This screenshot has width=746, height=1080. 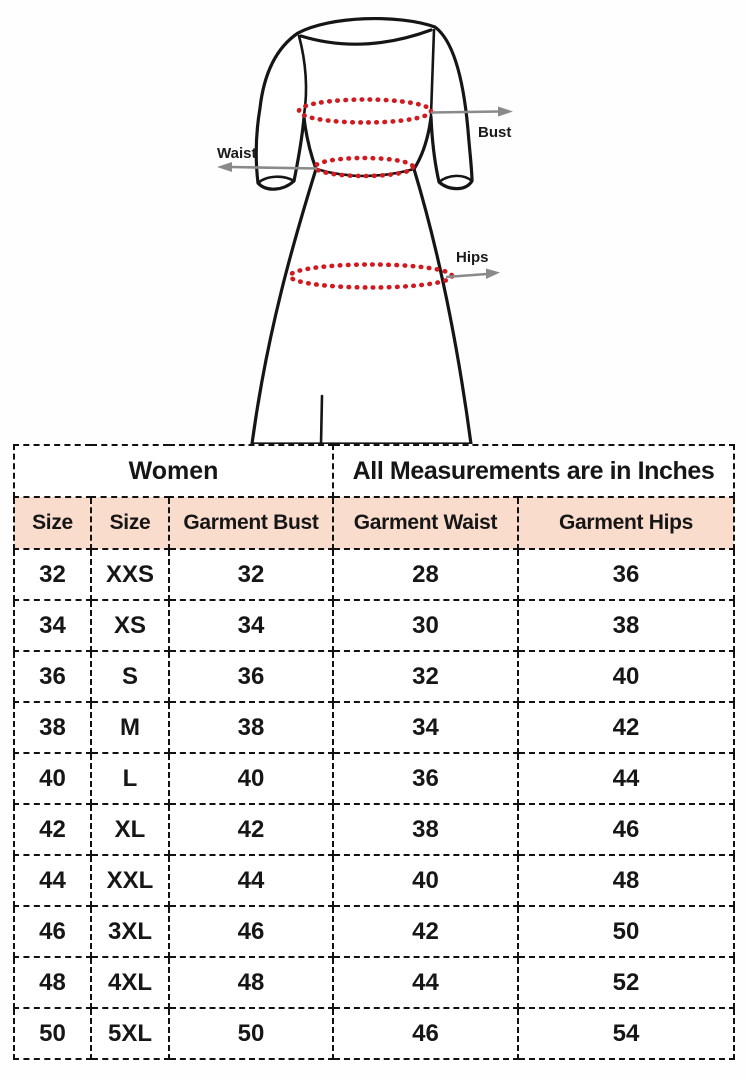 What do you see at coordinates (276, 180) in the screenshot?
I see `left-cuff` at bounding box center [276, 180].